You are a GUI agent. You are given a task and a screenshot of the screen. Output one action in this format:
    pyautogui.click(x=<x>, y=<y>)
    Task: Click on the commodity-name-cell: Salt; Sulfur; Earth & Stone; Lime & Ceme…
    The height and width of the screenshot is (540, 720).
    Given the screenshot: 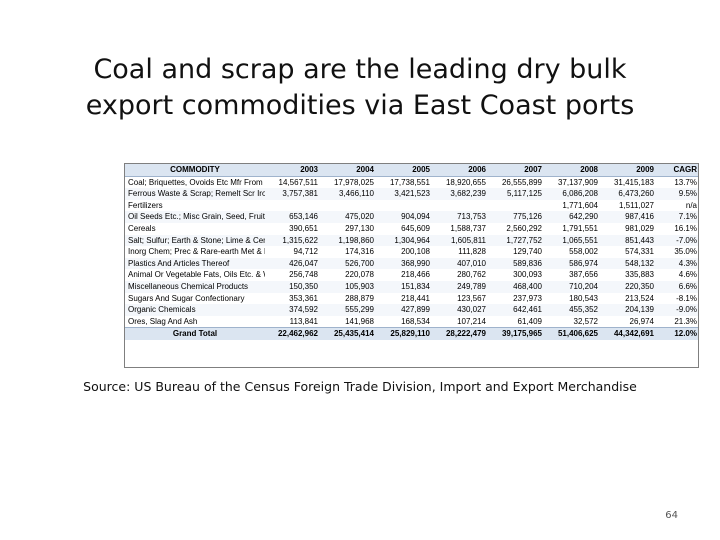 What is the action you would take?
    pyautogui.click(x=195, y=240)
    